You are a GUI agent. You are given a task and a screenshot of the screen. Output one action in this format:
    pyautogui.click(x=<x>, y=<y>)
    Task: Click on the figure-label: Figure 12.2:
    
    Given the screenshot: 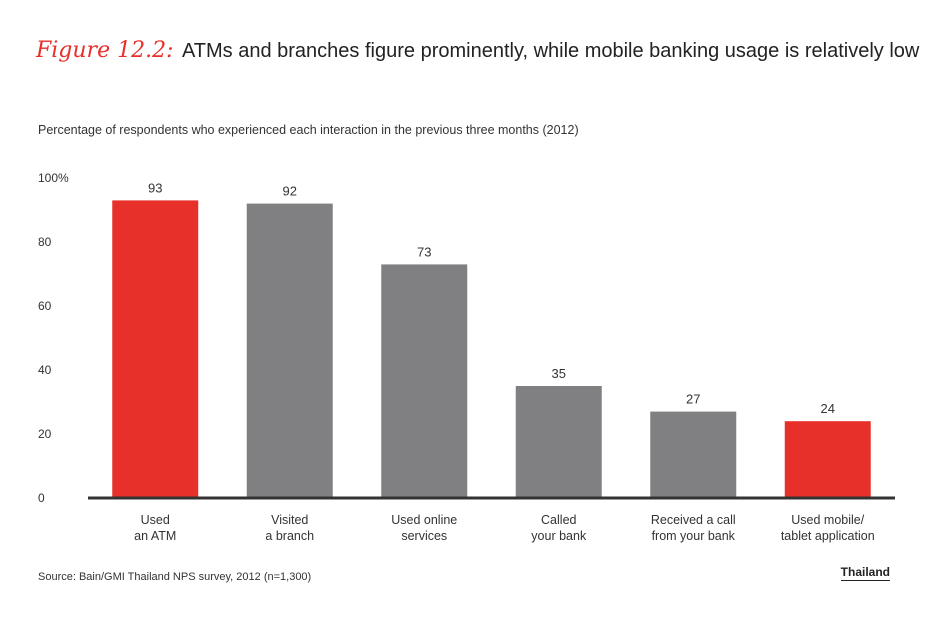 What is the action you would take?
    pyautogui.click(x=105, y=50)
    